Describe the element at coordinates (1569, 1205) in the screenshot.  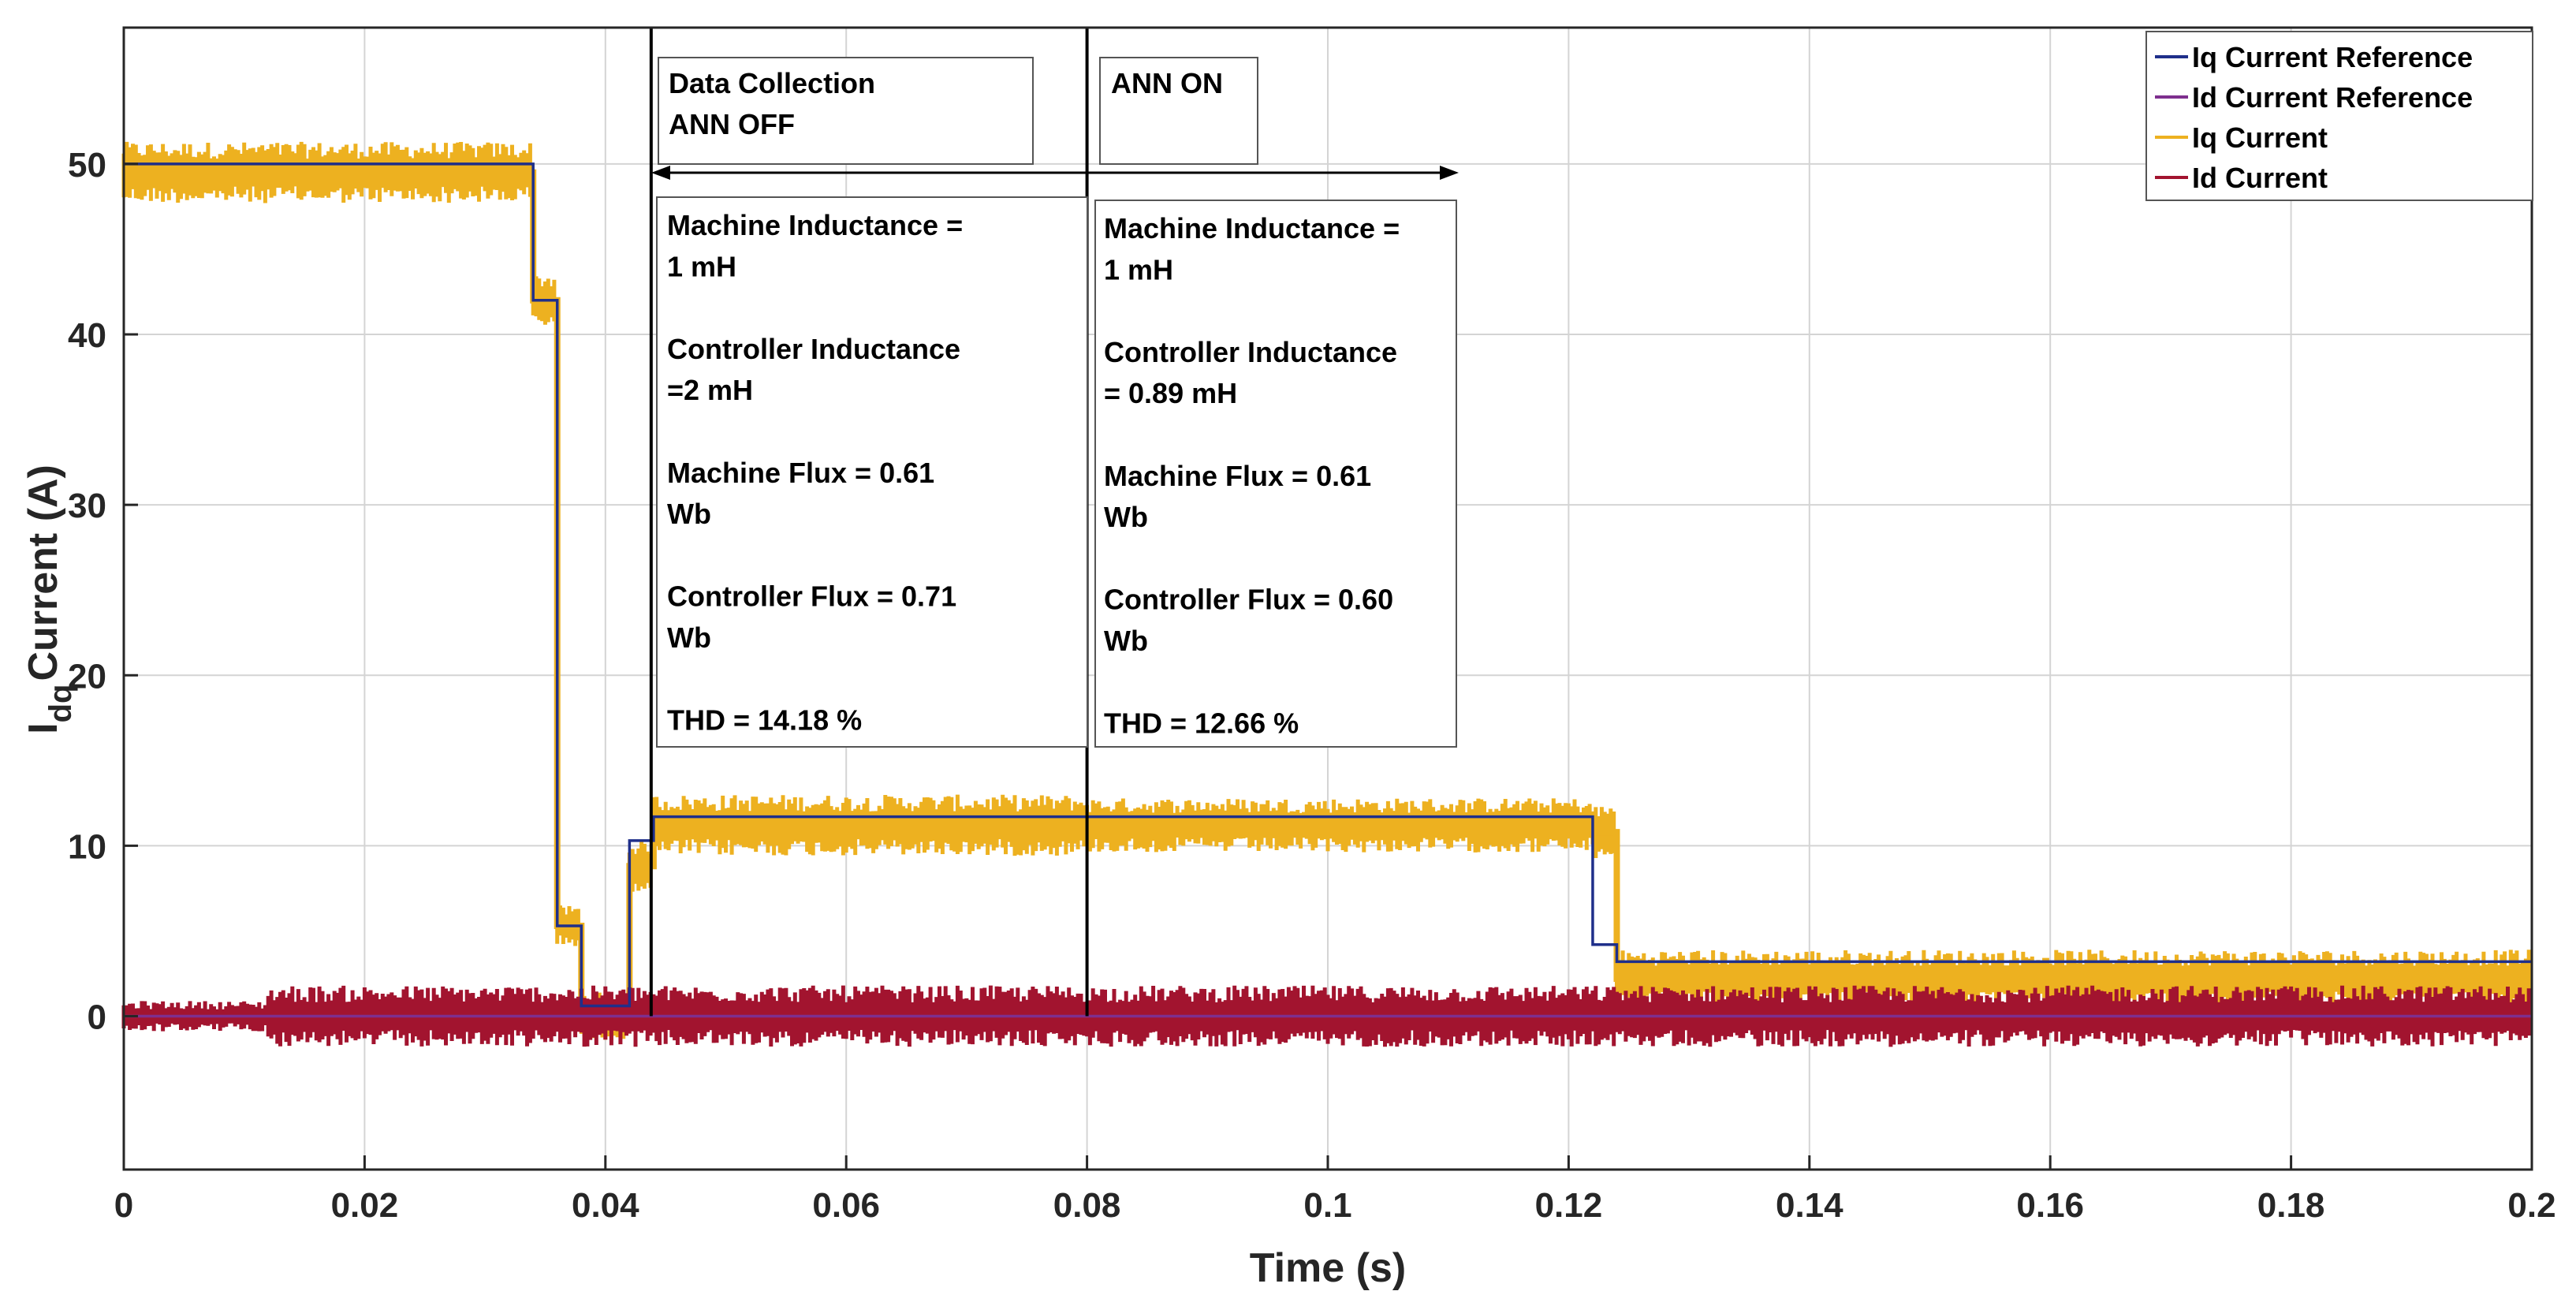
I see `x-tick-label: 0.12` at that location.